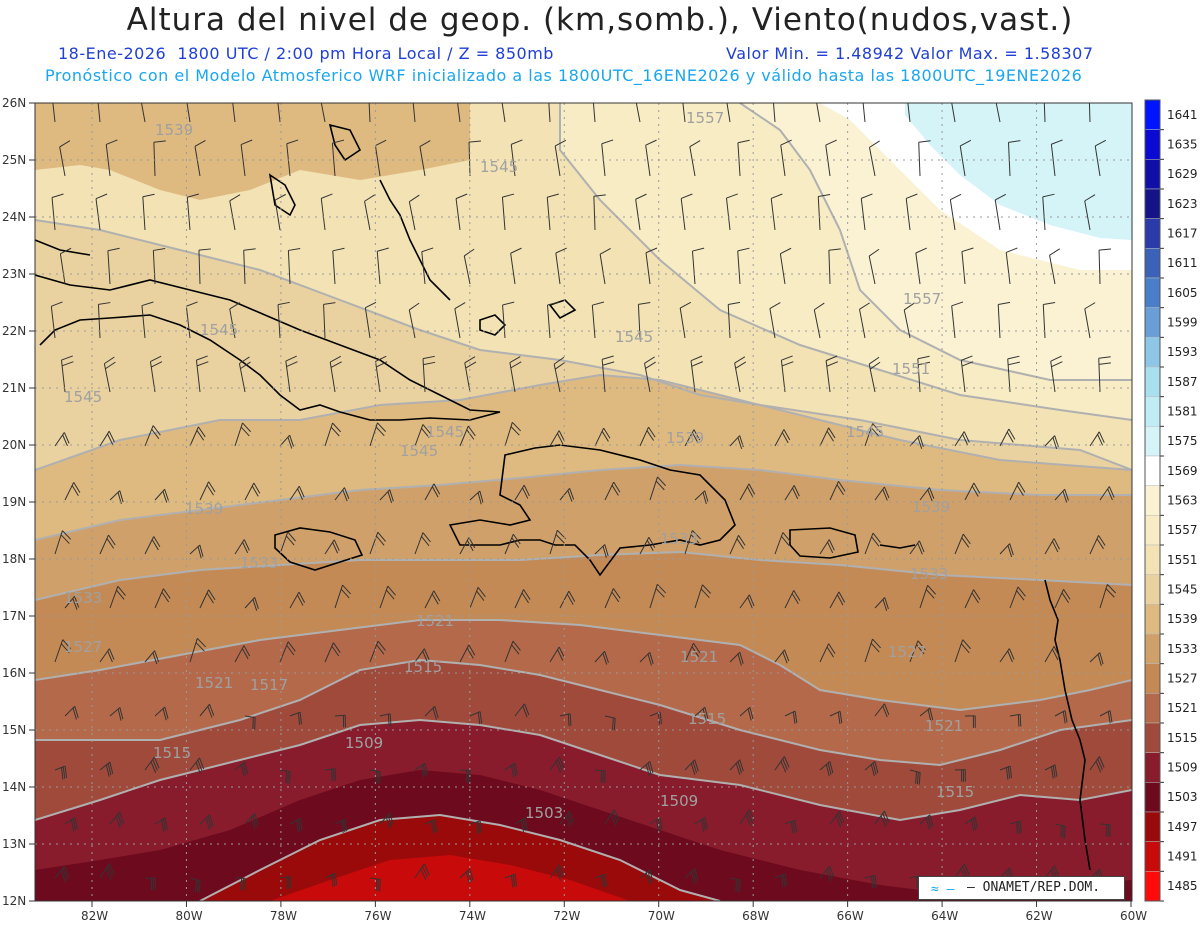 This screenshot has height=927, width=1200. What do you see at coordinates (911, 369) in the screenshot?
I see `contour-label: 1551` at bounding box center [911, 369].